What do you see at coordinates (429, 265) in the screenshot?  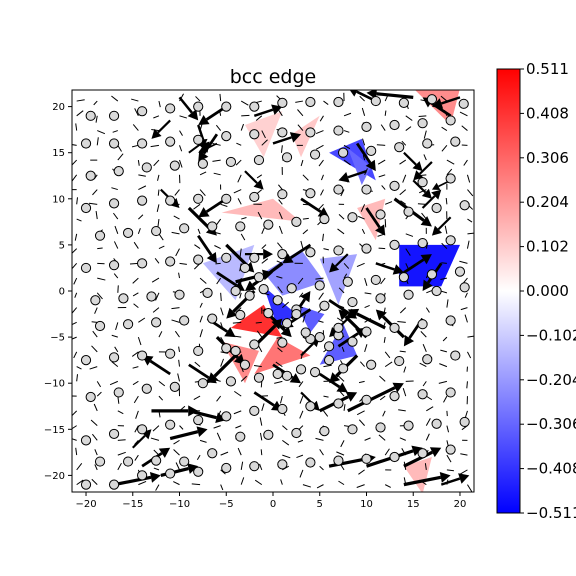 I see `field-patch` at bounding box center [429, 265].